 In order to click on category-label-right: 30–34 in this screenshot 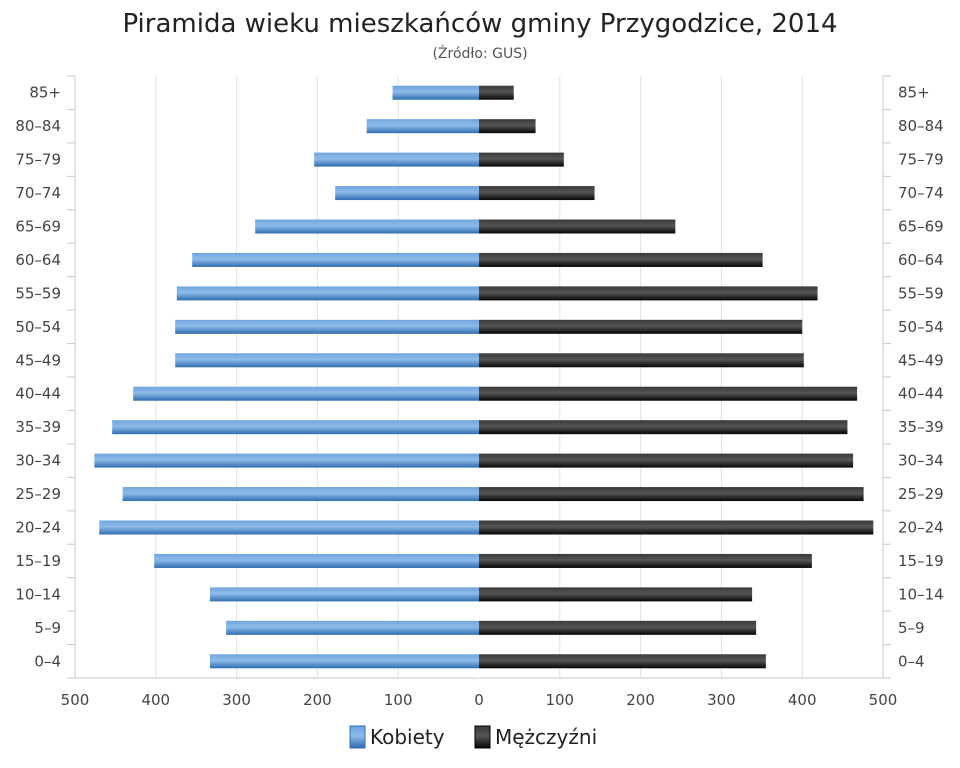, I will do `click(921, 461)`.